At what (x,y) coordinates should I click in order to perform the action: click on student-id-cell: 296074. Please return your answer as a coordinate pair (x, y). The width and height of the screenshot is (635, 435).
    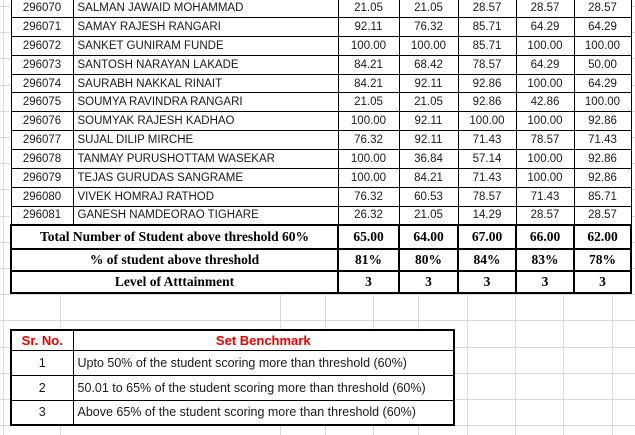
    Looking at the image, I should click on (42, 83).